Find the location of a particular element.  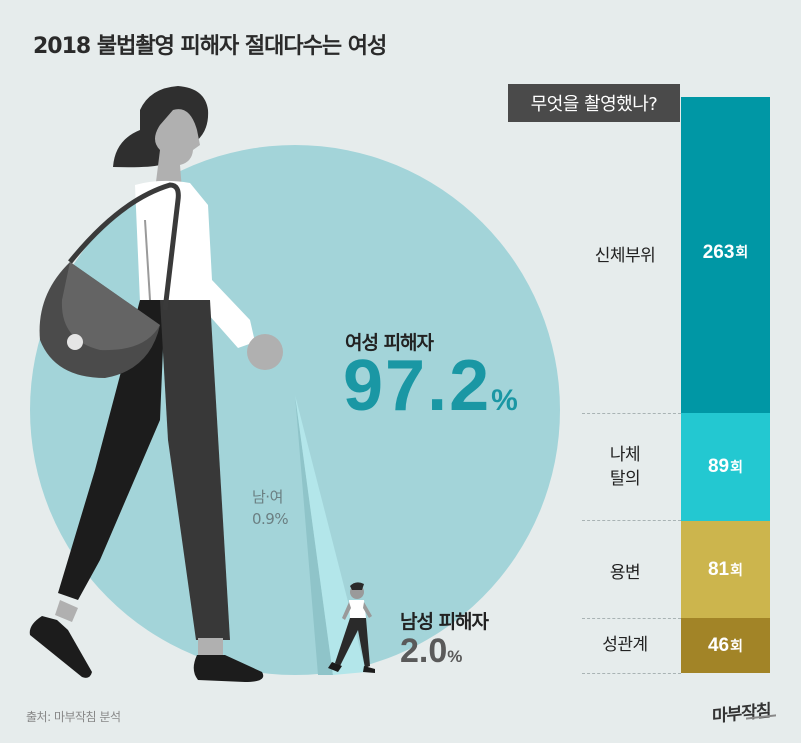

bar-segment-nudity: 89 회 is located at coordinates (725, 467).